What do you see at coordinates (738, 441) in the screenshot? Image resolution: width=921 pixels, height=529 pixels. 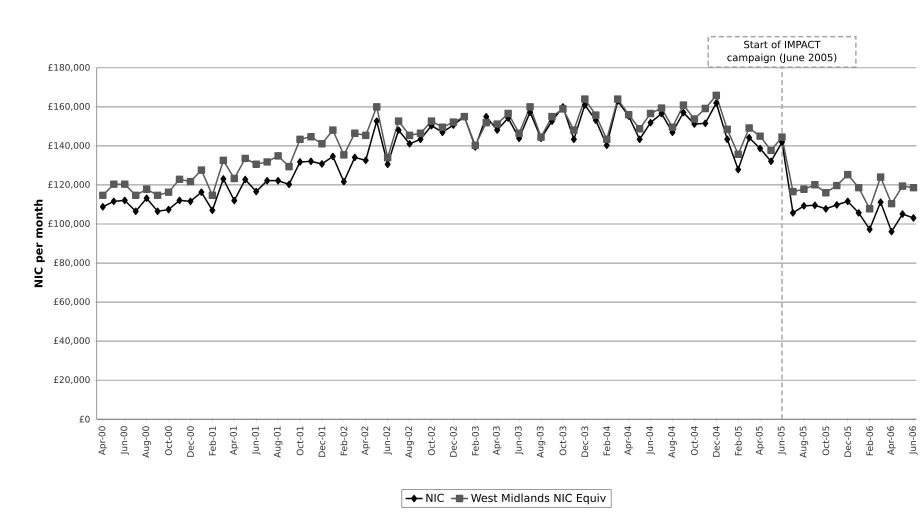 I see `x-tick-label: Feb-05` at bounding box center [738, 441].